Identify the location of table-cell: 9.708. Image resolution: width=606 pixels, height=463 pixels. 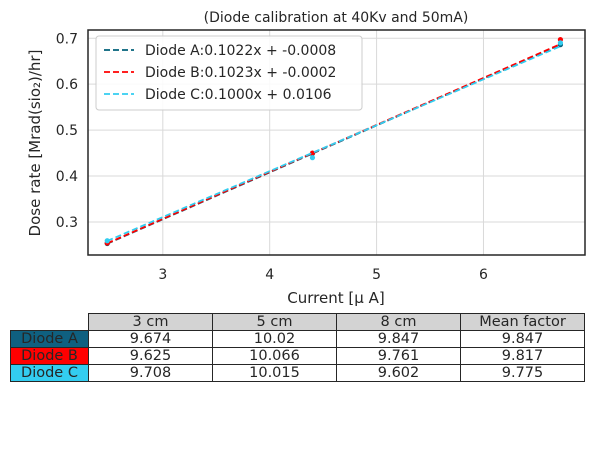
(150, 373).